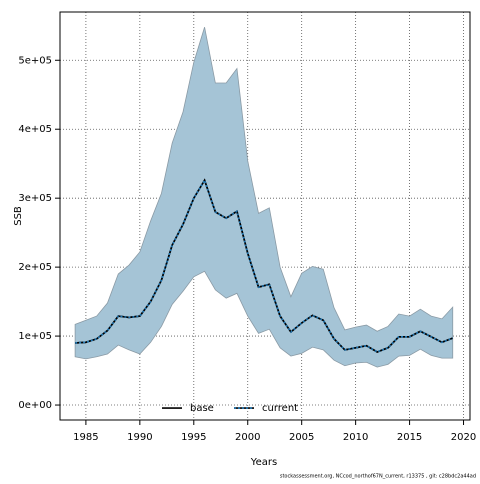 Image resolution: width=480 pixels, height=484 pixels. Describe the element at coordinates (193, 437) in the screenshot. I see `x-tick-label: 1995` at that location.